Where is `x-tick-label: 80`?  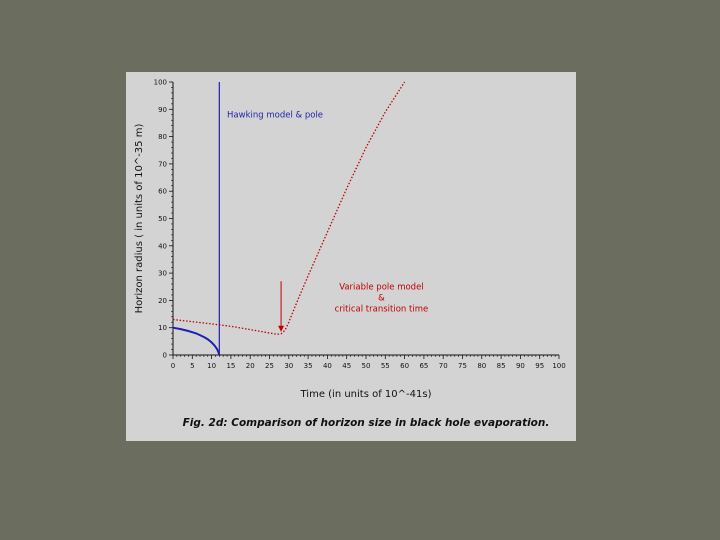 x-tick-label: 80 is located at coordinates (481, 366).